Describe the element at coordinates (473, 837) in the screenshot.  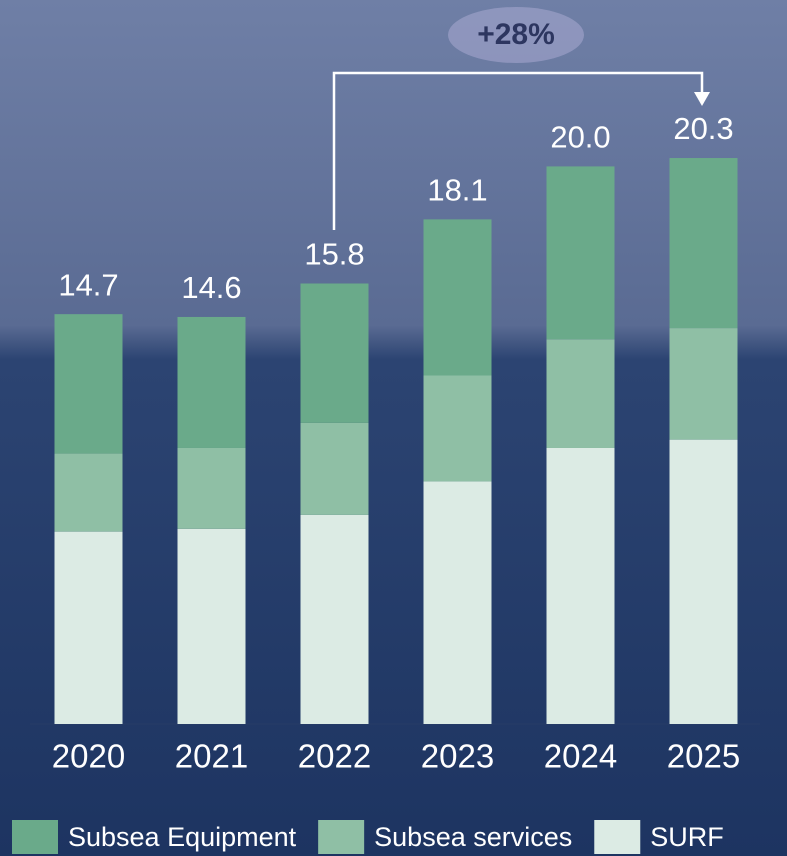
I see `legend-label: Subsea services` at that location.